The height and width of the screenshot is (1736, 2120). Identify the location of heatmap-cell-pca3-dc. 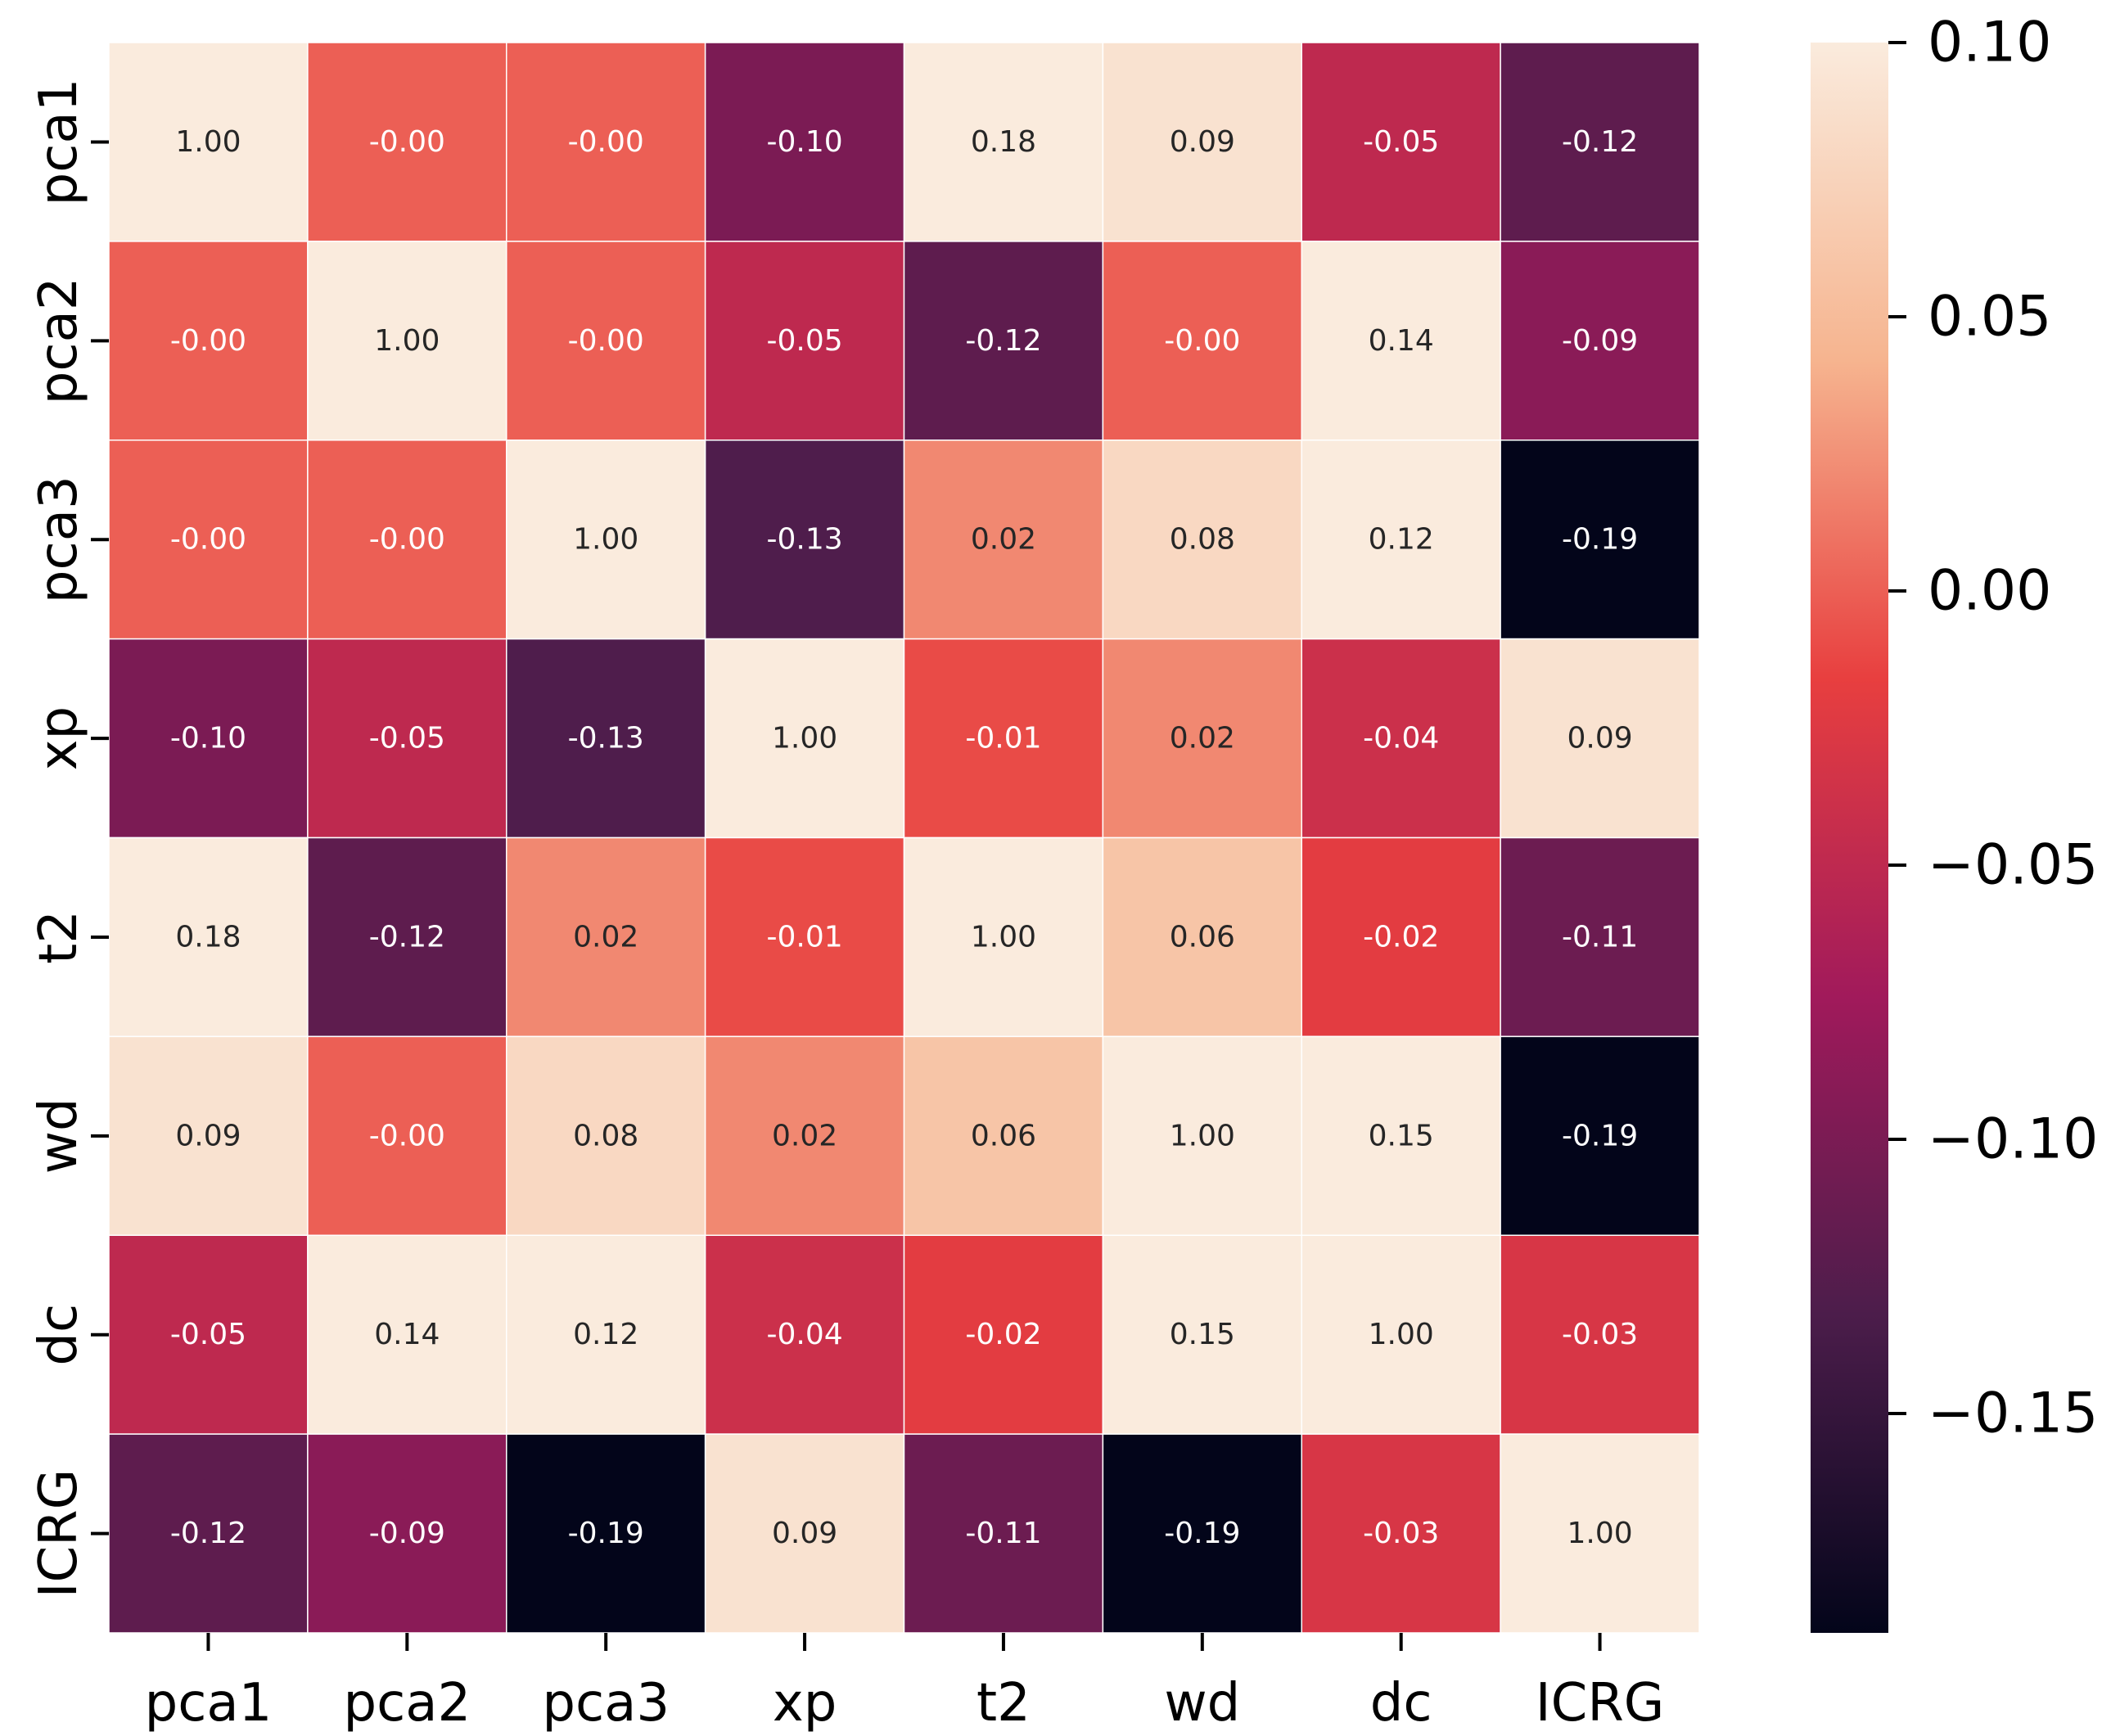
(1401, 540).